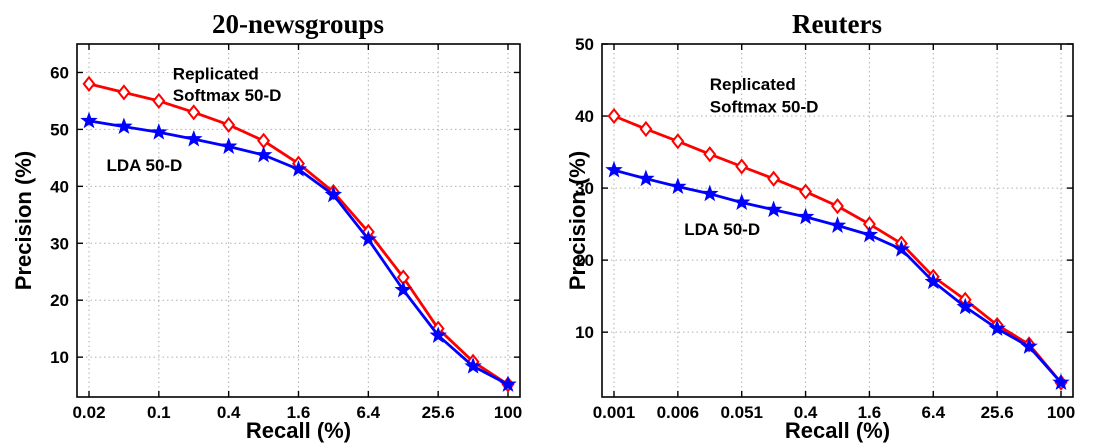  Describe the element at coordinates (298, 24) in the screenshot. I see `chart-title: 20-newsgroups` at that location.